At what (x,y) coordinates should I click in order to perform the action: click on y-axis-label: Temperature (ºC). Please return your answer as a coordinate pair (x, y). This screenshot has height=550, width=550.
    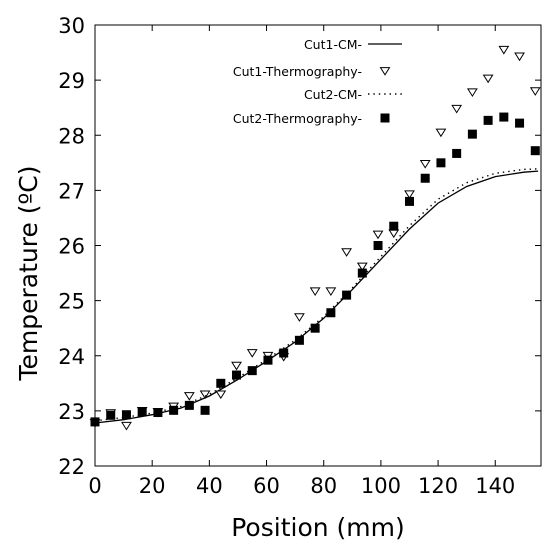
    Looking at the image, I should click on (28, 273).